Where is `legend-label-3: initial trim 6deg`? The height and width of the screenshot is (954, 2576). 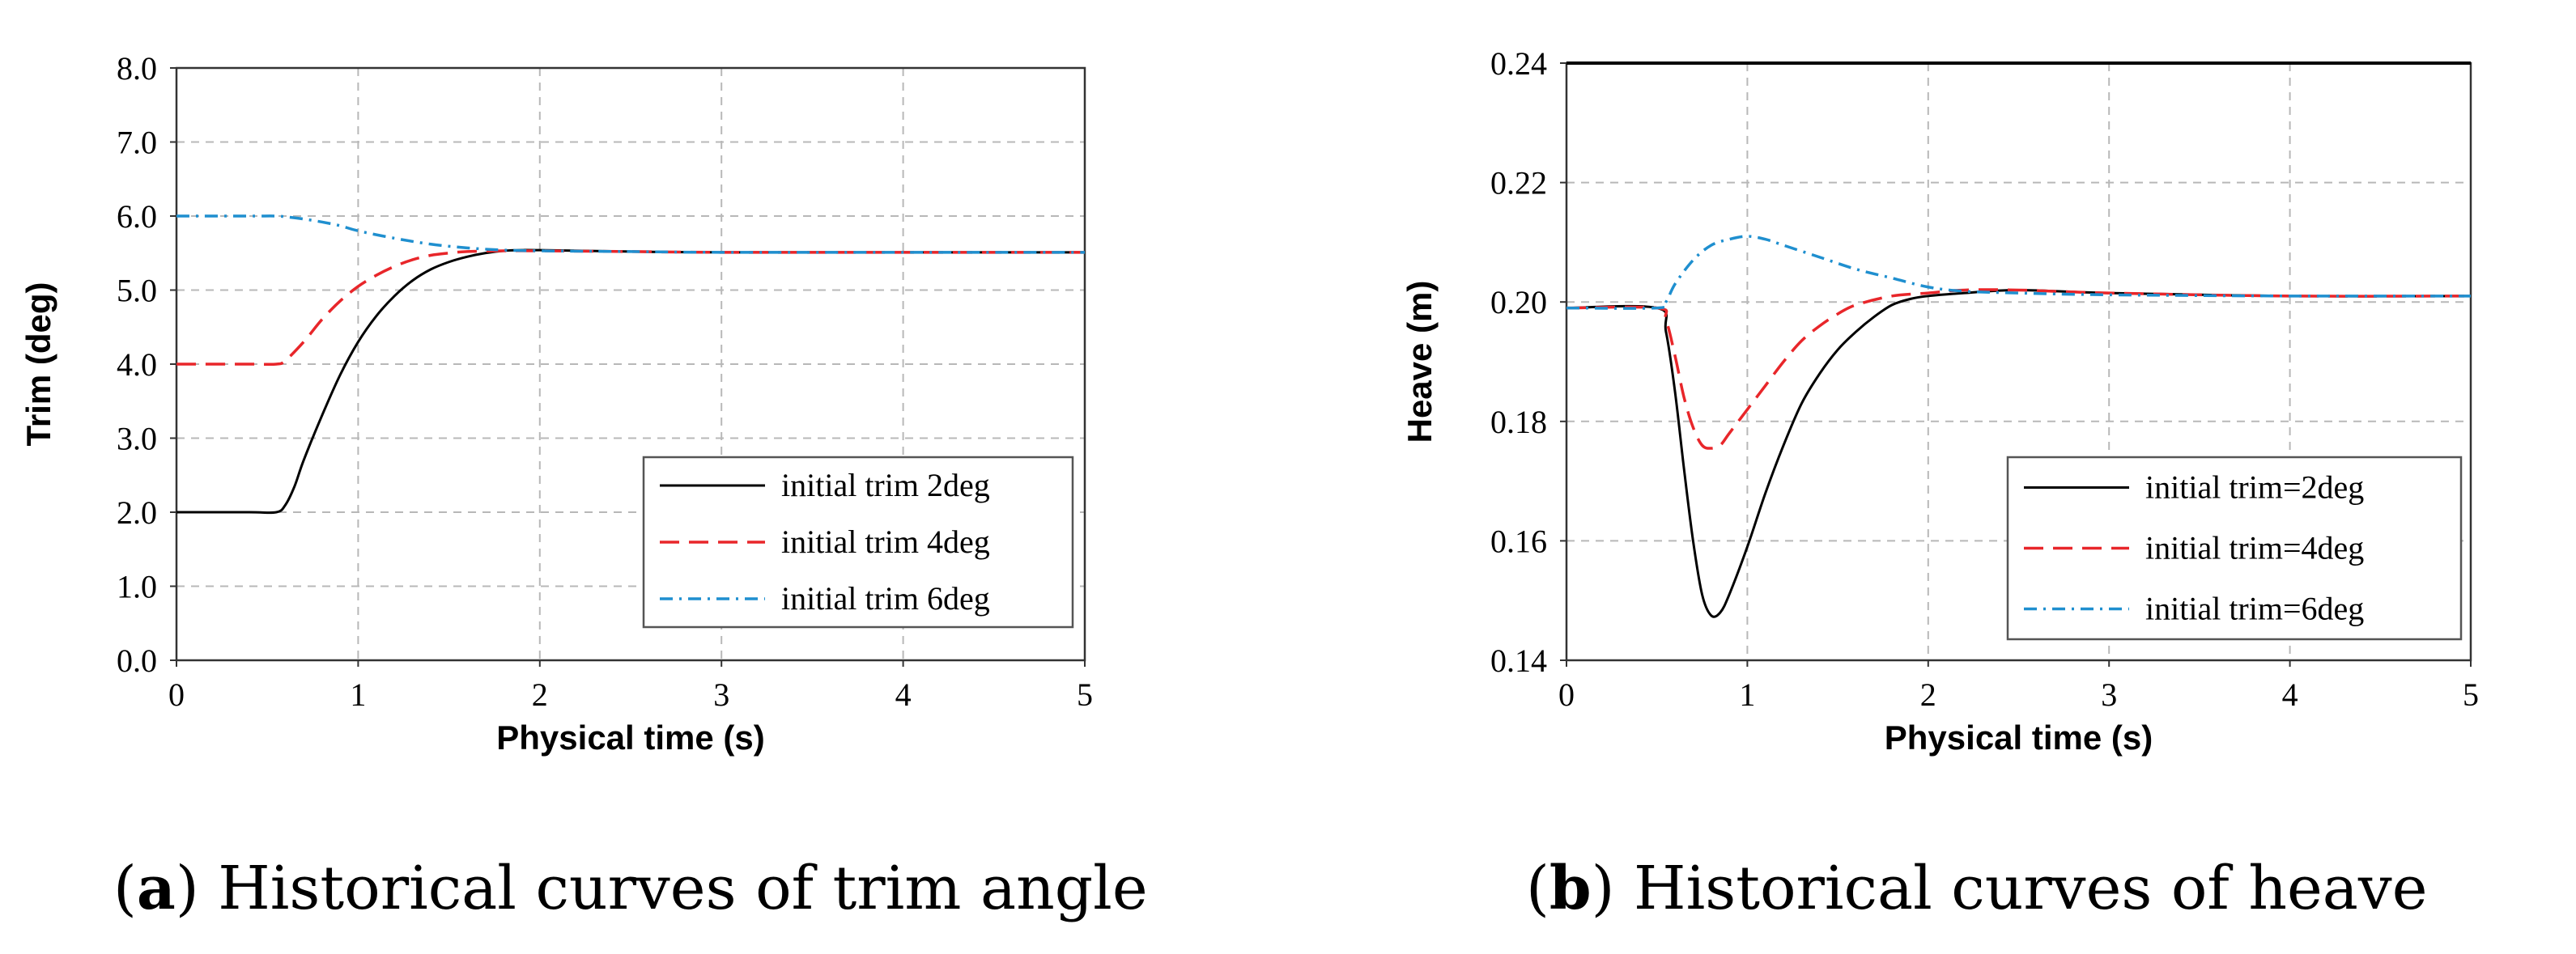 legend-label-3: initial trim 6deg is located at coordinates (885, 599).